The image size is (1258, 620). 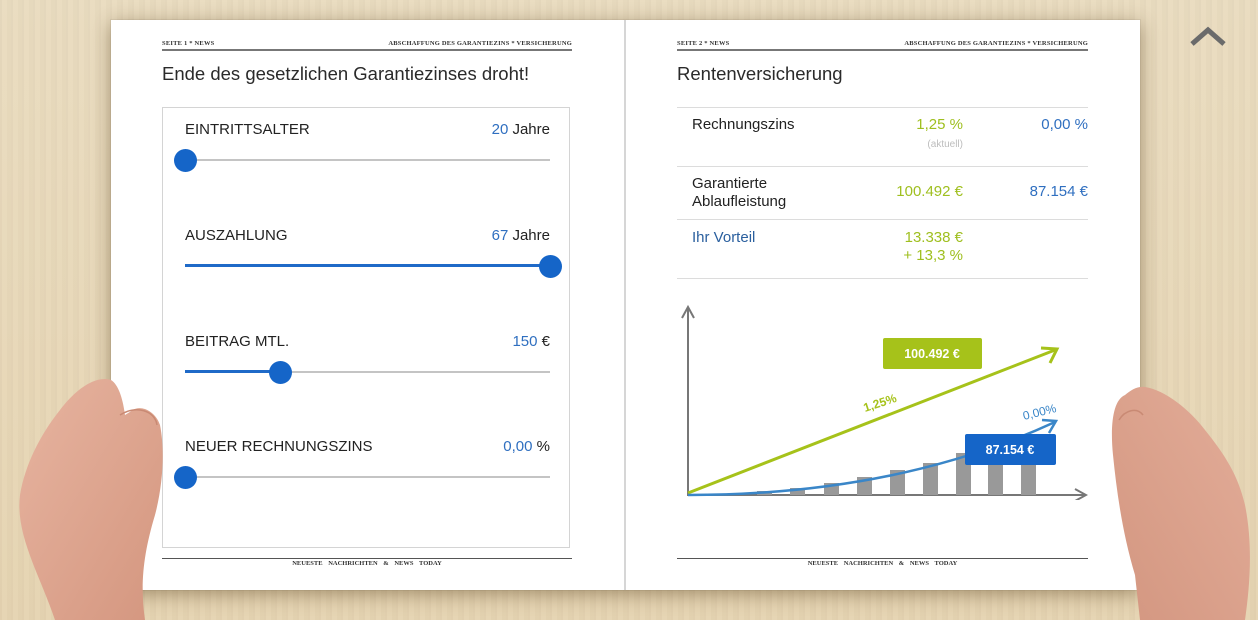 I want to click on callout-blue: 87.154 €, so click(x=1010, y=449).